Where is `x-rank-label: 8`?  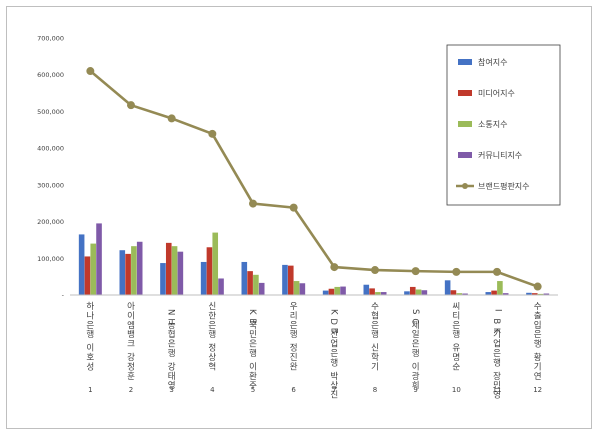 x-rank-label: 8 is located at coordinates (375, 390).